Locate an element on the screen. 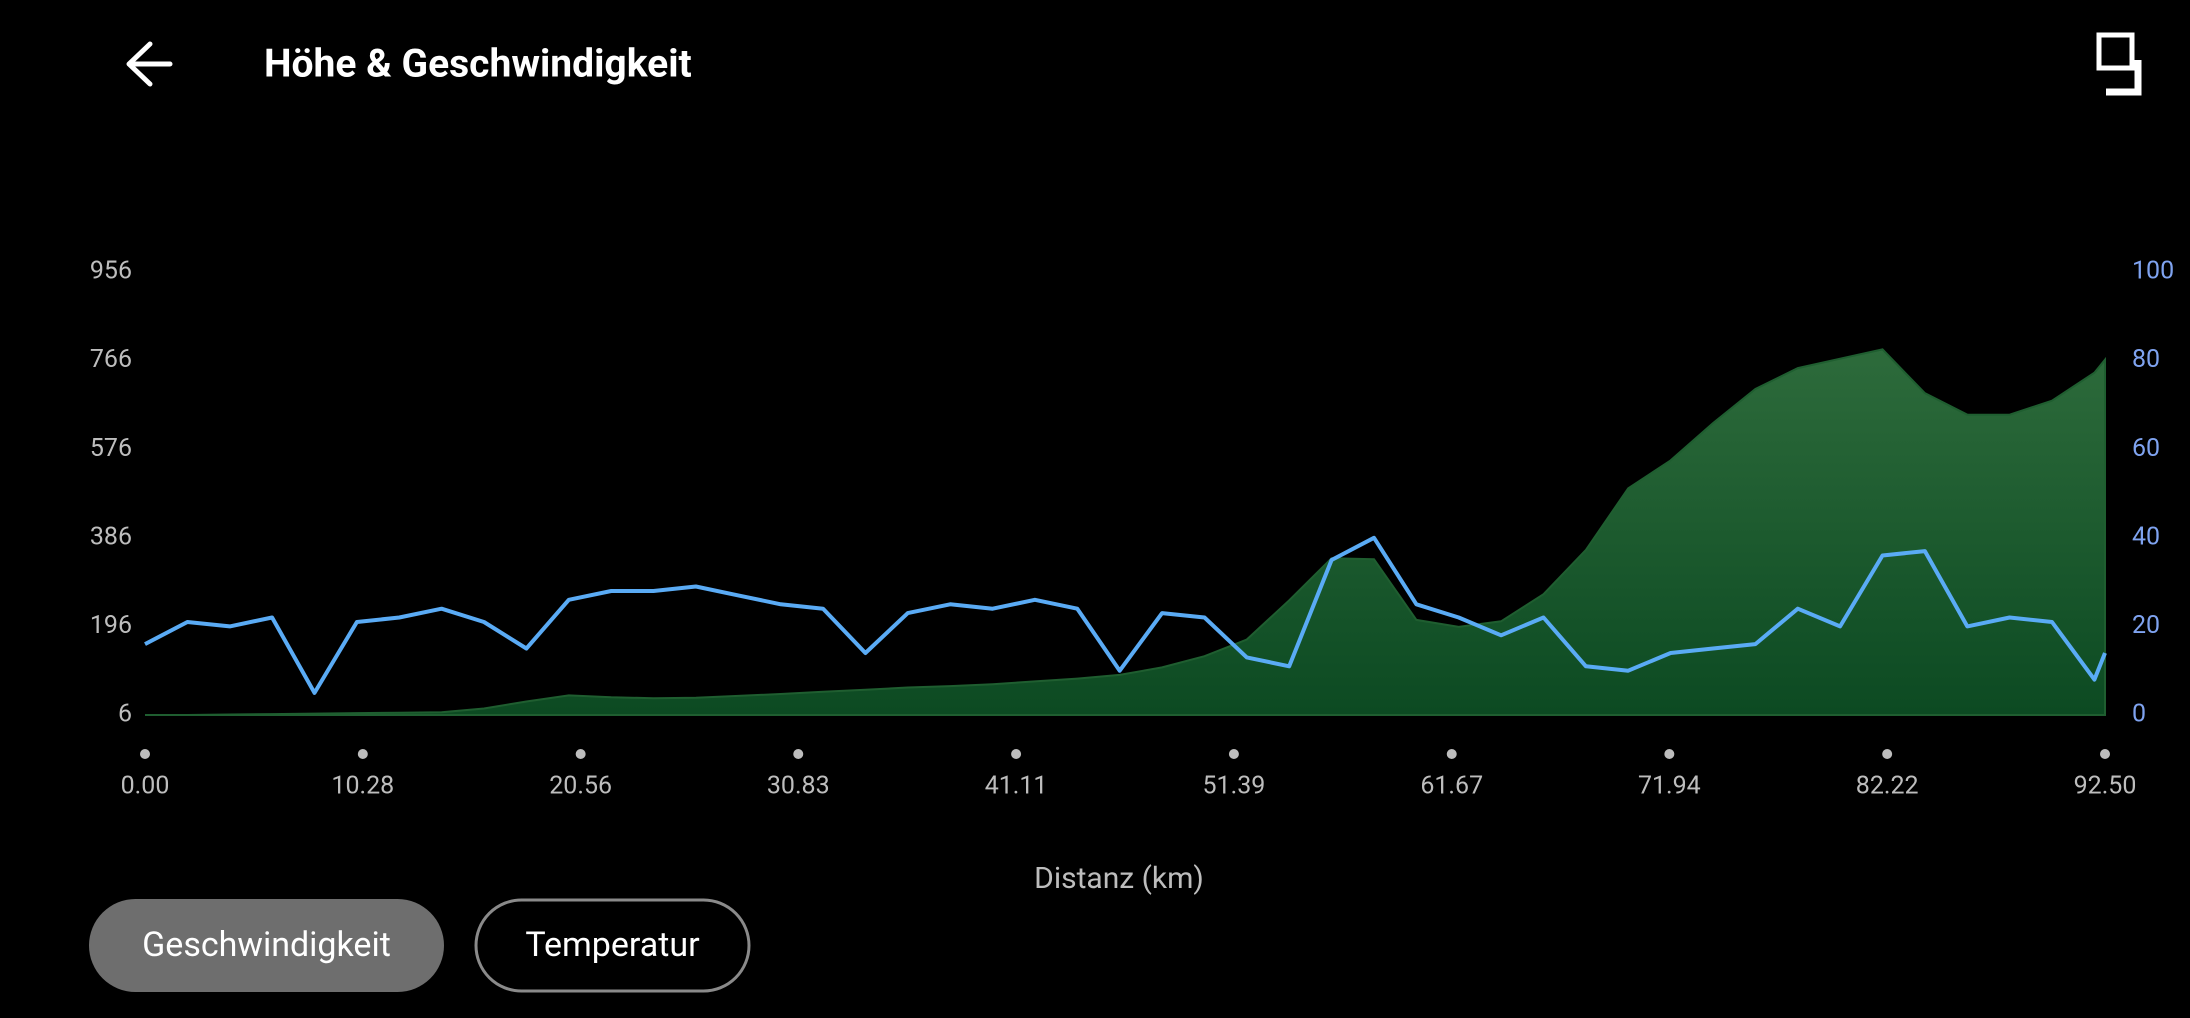 The width and height of the screenshot is (2190, 1018). x-tick-label: 51.39 is located at coordinates (1234, 786).